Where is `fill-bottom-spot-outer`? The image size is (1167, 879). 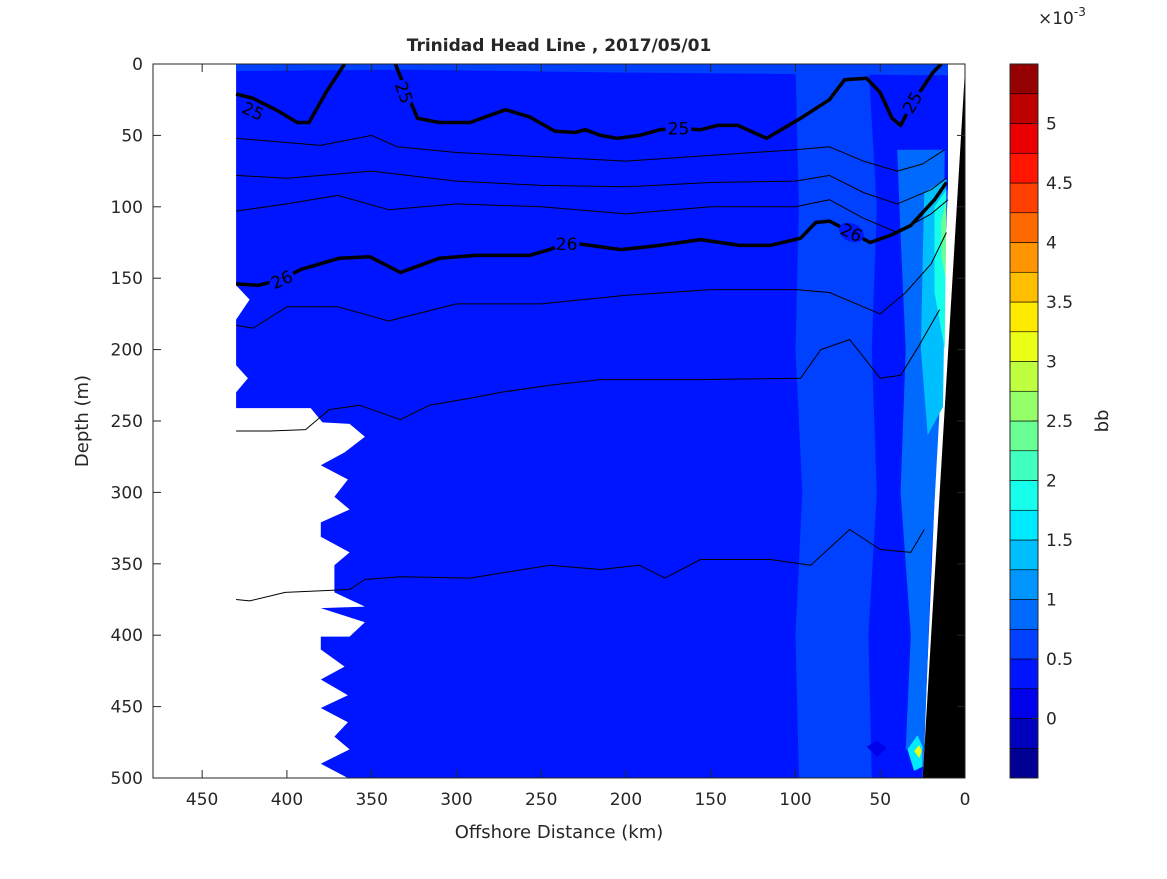 fill-bottom-spot-outer is located at coordinates (915, 753).